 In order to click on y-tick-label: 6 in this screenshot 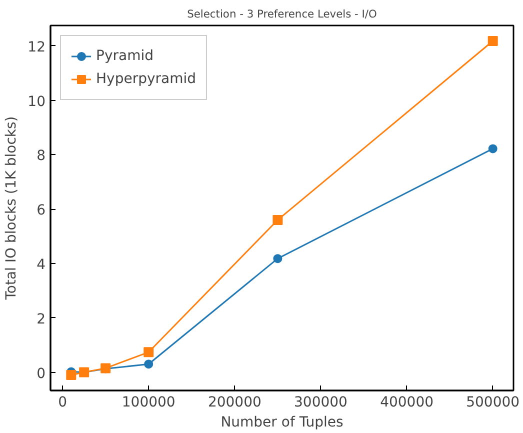, I will do `click(41, 210)`.